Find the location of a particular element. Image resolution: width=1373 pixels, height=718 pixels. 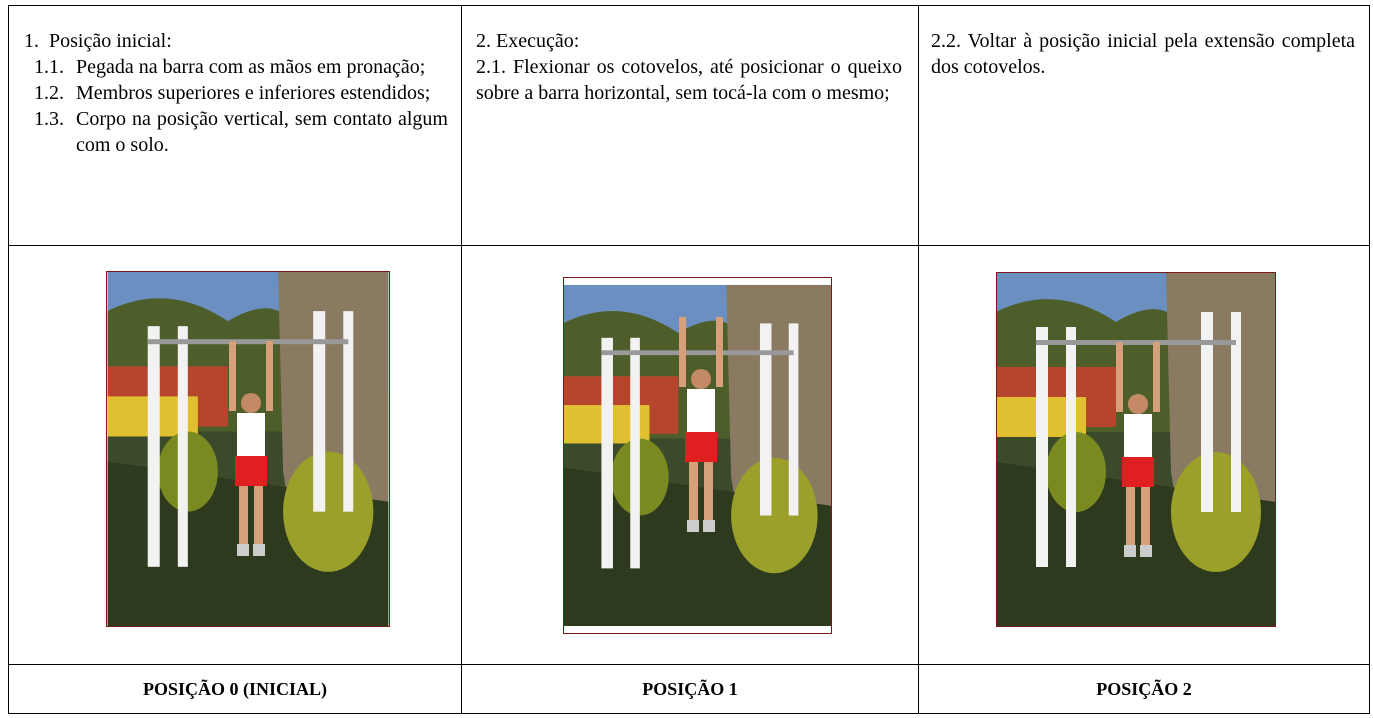

heading: 2. Execução: is located at coordinates (528, 41).